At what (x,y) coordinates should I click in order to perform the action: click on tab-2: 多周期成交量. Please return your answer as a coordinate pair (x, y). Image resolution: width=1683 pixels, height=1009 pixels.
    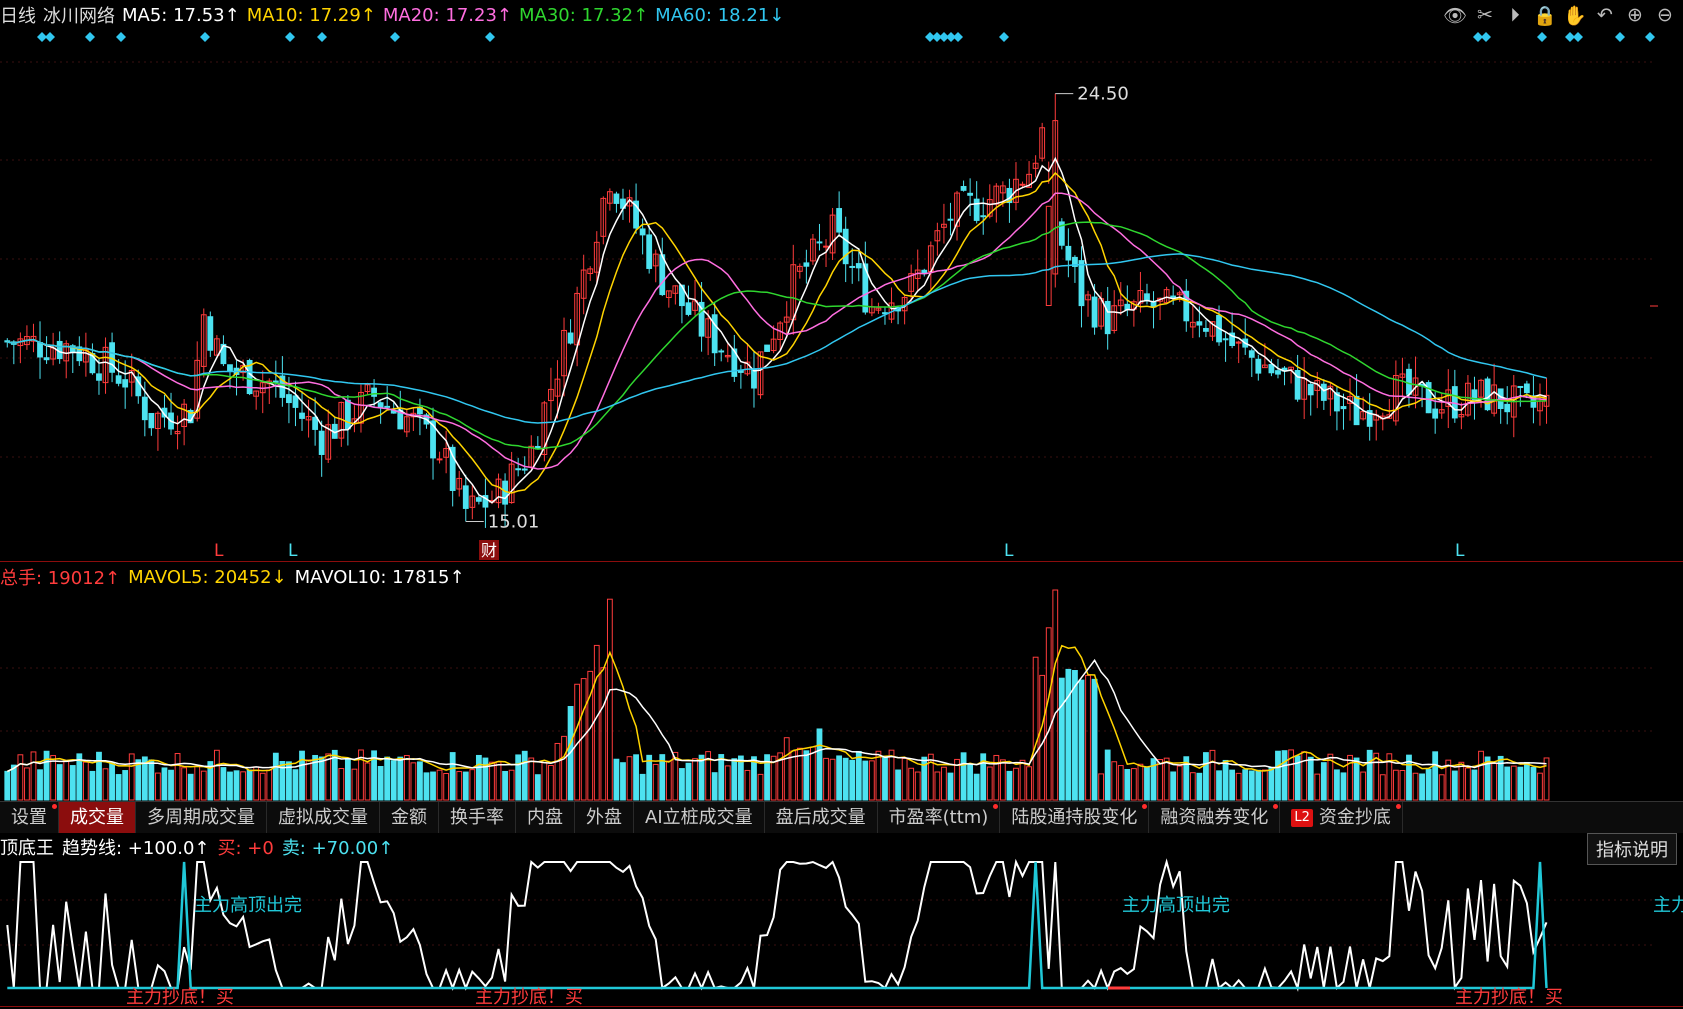
    Looking at the image, I should click on (201, 817).